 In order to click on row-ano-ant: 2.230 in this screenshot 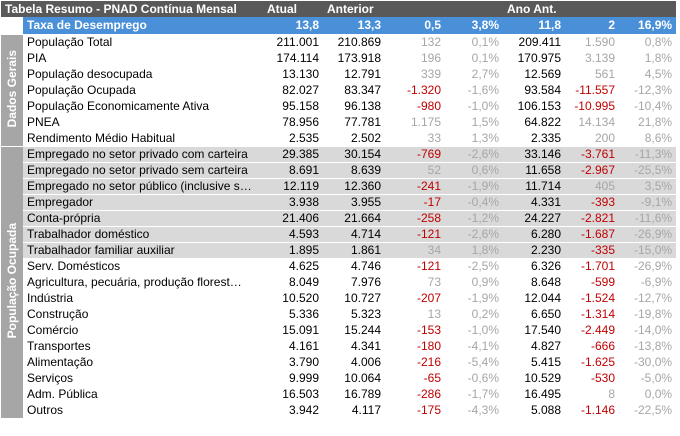, I will do `click(534, 250)`.